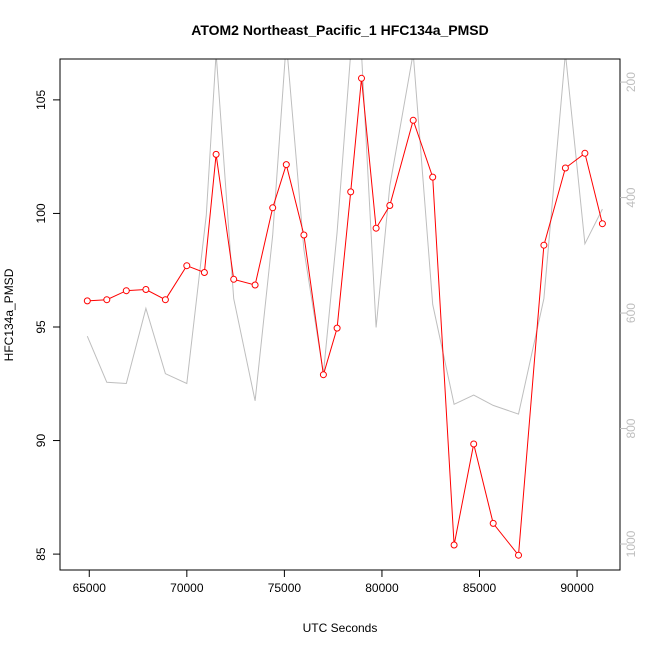 This screenshot has width=650, height=650. Describe the element at coordinates (9, 314) in the screenshot. I see `y-axis-label: HFC134a_PMSD` at that location.